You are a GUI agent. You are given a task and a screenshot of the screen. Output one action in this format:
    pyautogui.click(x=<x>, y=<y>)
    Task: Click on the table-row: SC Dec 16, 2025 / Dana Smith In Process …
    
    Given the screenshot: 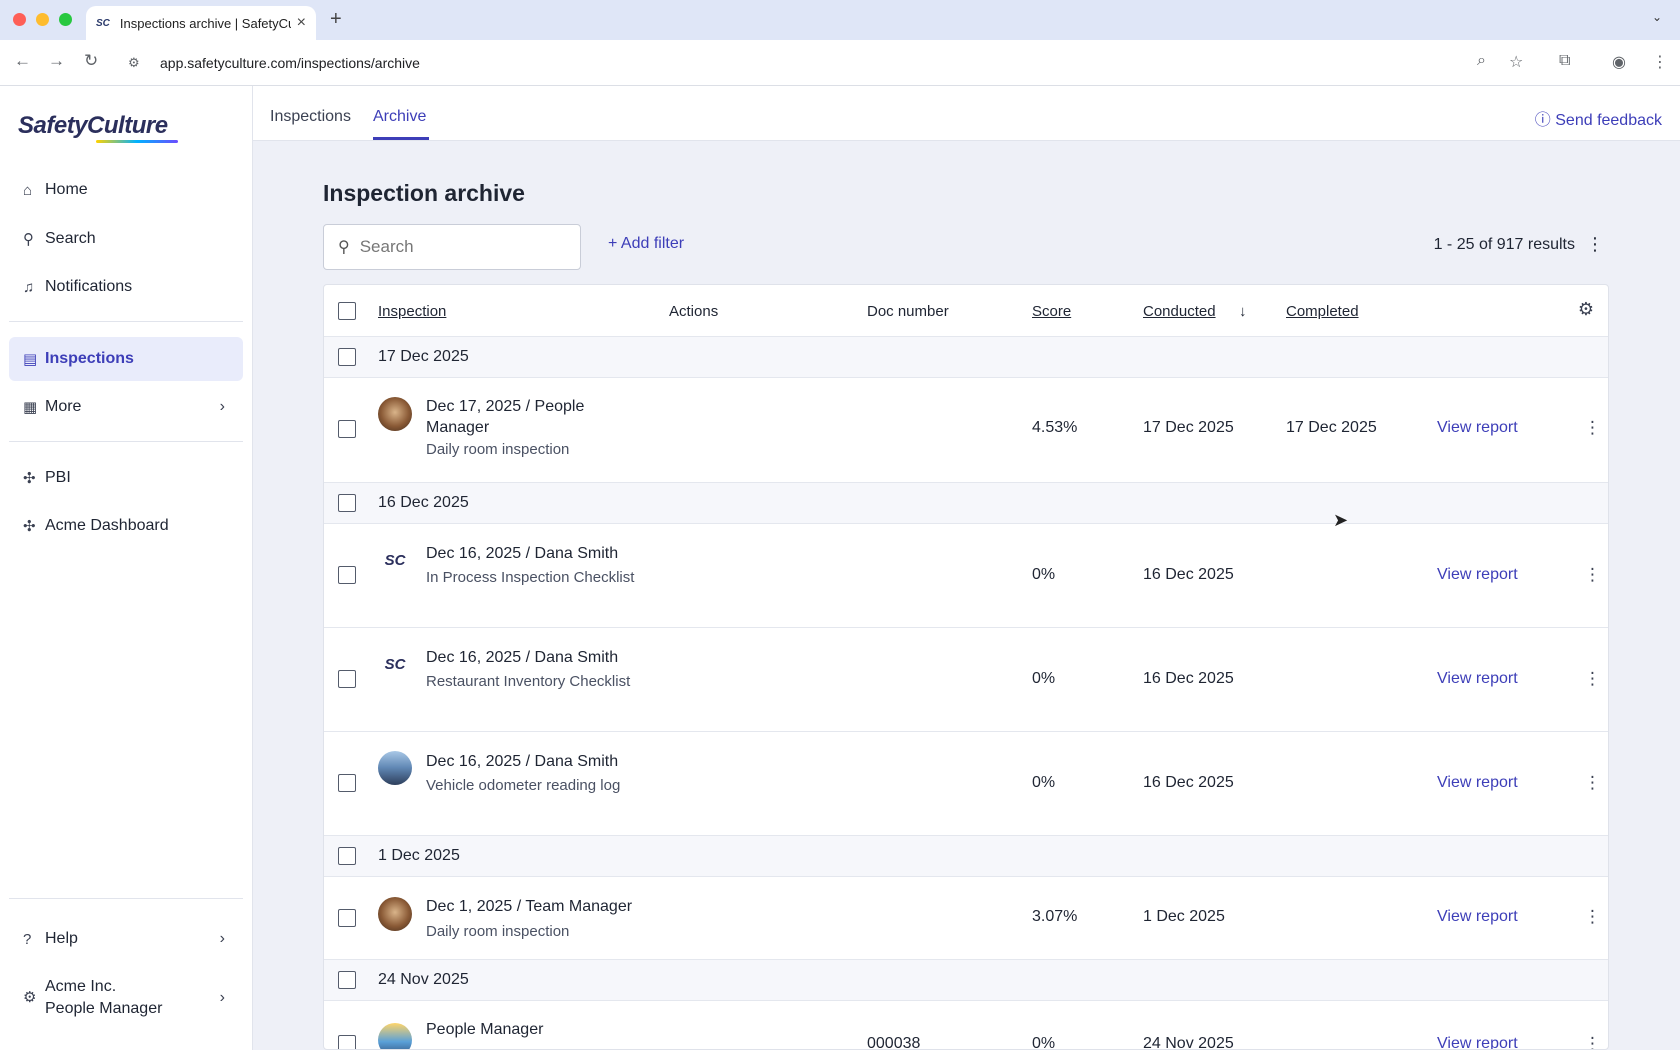 What is the action you would take?
    pyautogui.click(x=966, y=576)
    